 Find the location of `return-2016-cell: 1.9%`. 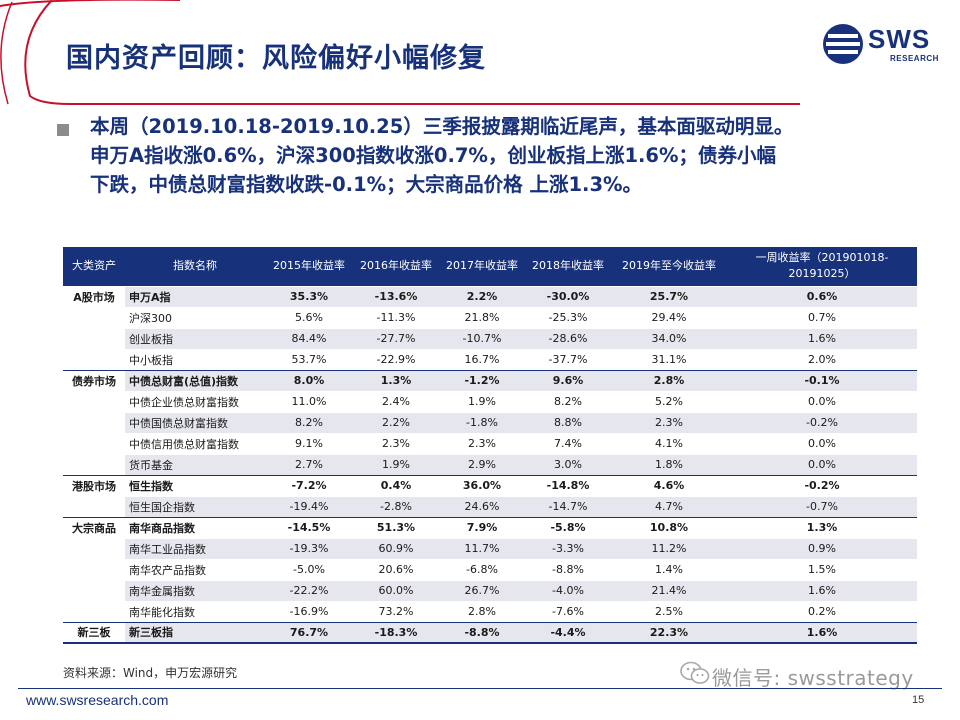

return-2016-cell: 1.9% is located at coordinates (396, 464).